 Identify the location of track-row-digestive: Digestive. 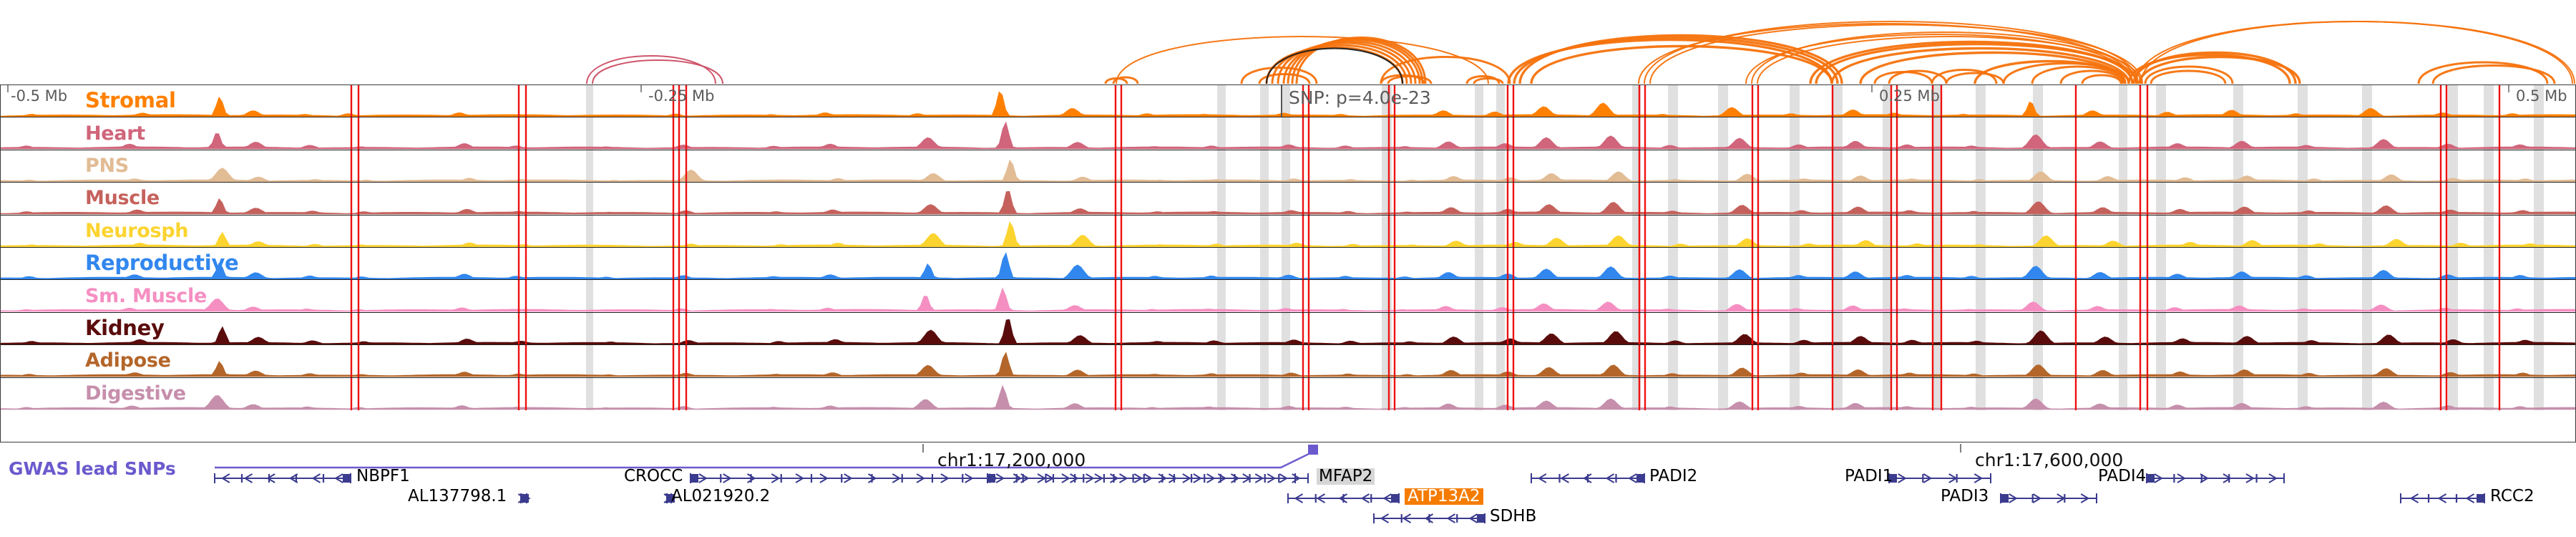
(1288, 393).